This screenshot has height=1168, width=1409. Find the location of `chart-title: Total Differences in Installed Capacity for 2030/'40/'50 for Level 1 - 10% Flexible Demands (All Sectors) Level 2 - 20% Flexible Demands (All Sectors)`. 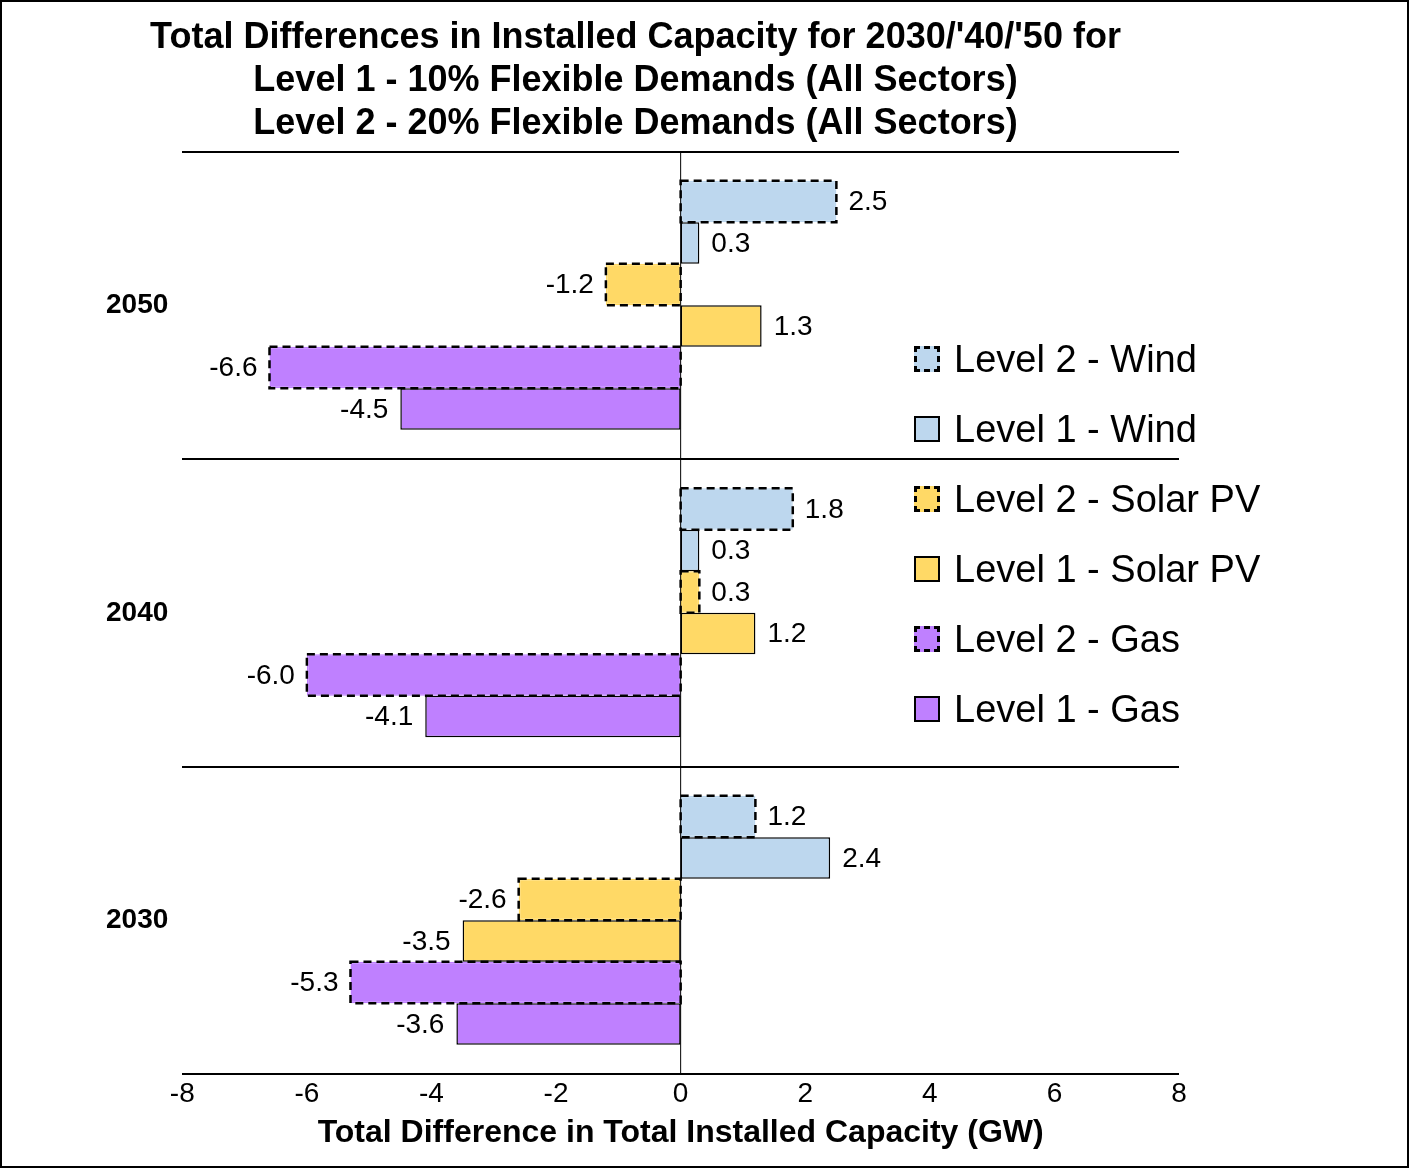

chart-title: Total Differences in Installed Capacity for 2030/'40/'50 for Level 1 - 10% Flexible Demands (All Sectors) Level 2 - 20% Flexible Demands (All Sectors) is located at coordinates (635, 78).